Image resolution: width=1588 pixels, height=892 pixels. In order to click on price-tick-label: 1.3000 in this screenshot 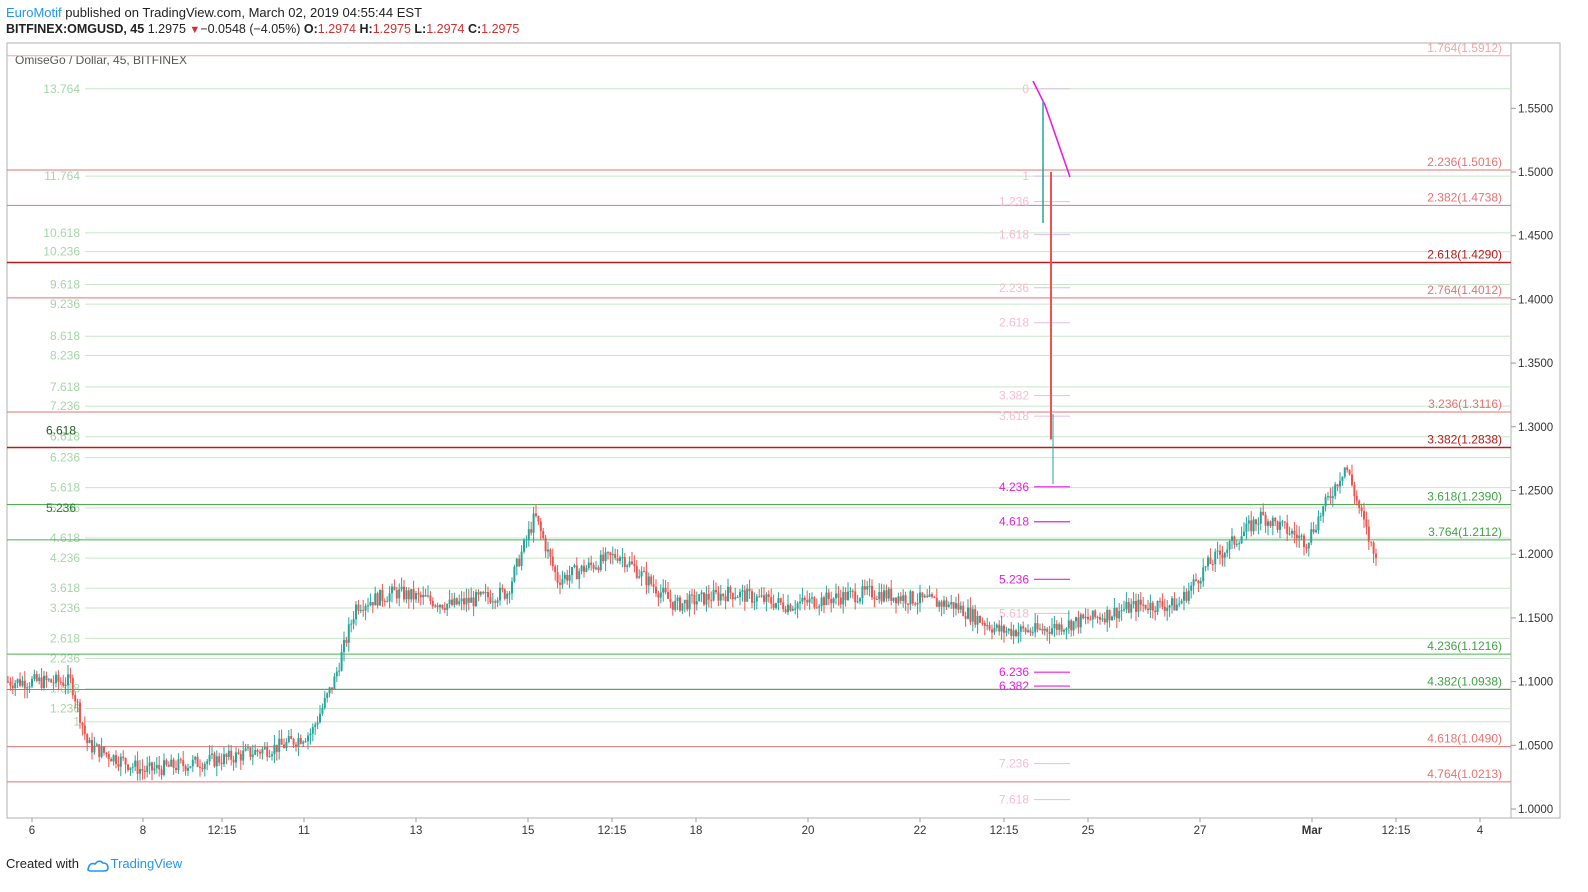, I will do `click(1535, 428)`.